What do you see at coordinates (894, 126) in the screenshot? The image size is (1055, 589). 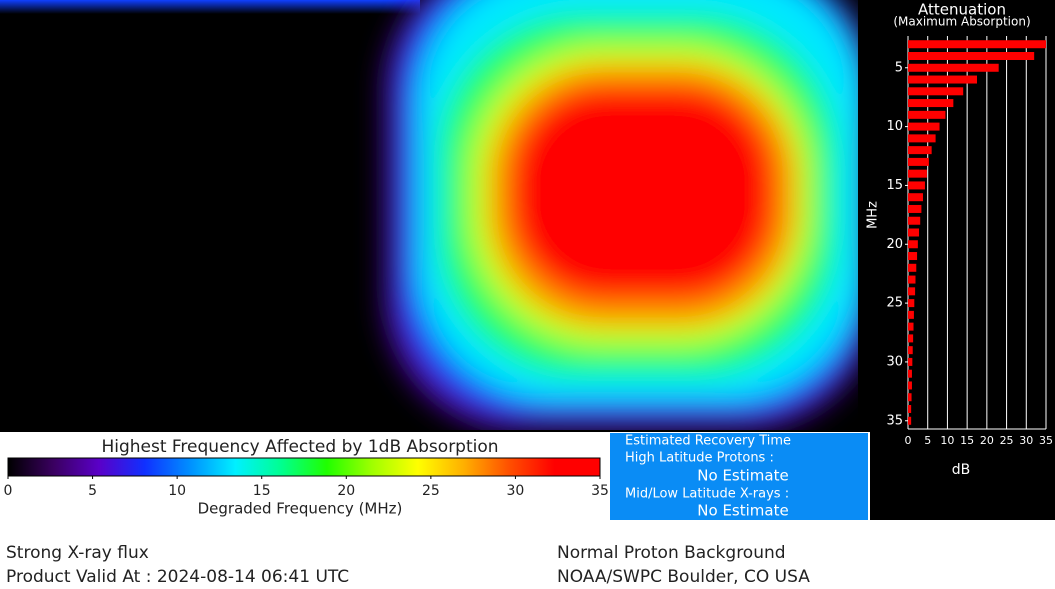 I see `y-tick-label: 10` at bounding box center [894, 126].